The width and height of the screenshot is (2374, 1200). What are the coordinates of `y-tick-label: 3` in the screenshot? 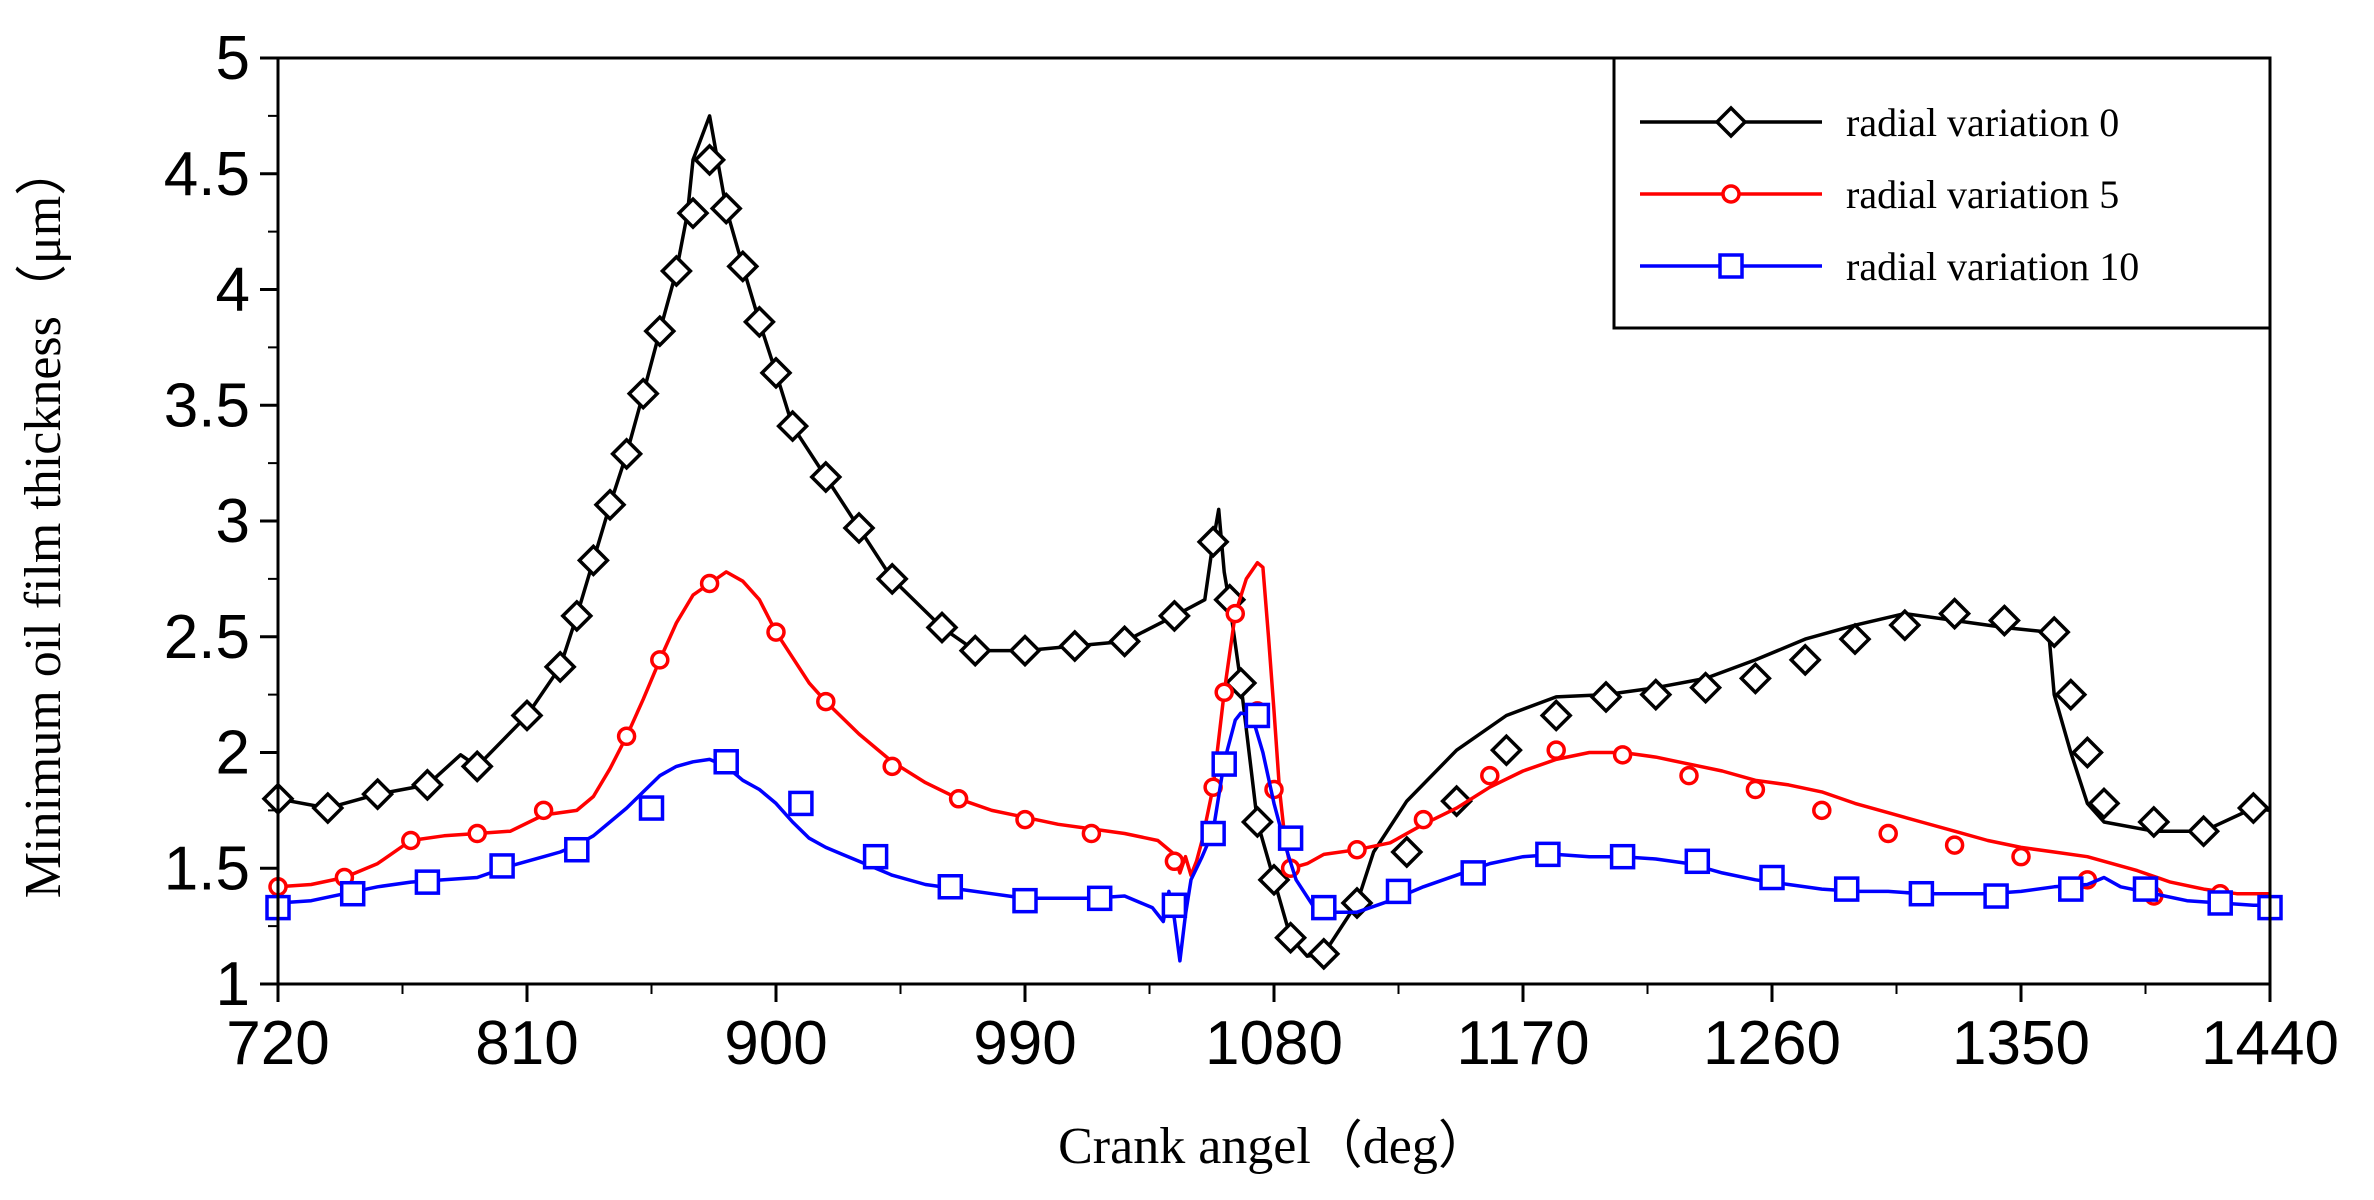 It's located at (233, 521).